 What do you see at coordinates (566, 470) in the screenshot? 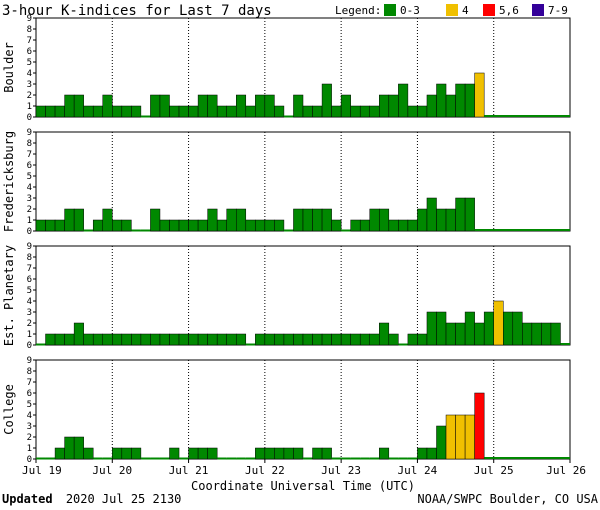
I see `x-tick-label: Jul 26` at bounding box center [566, 470].